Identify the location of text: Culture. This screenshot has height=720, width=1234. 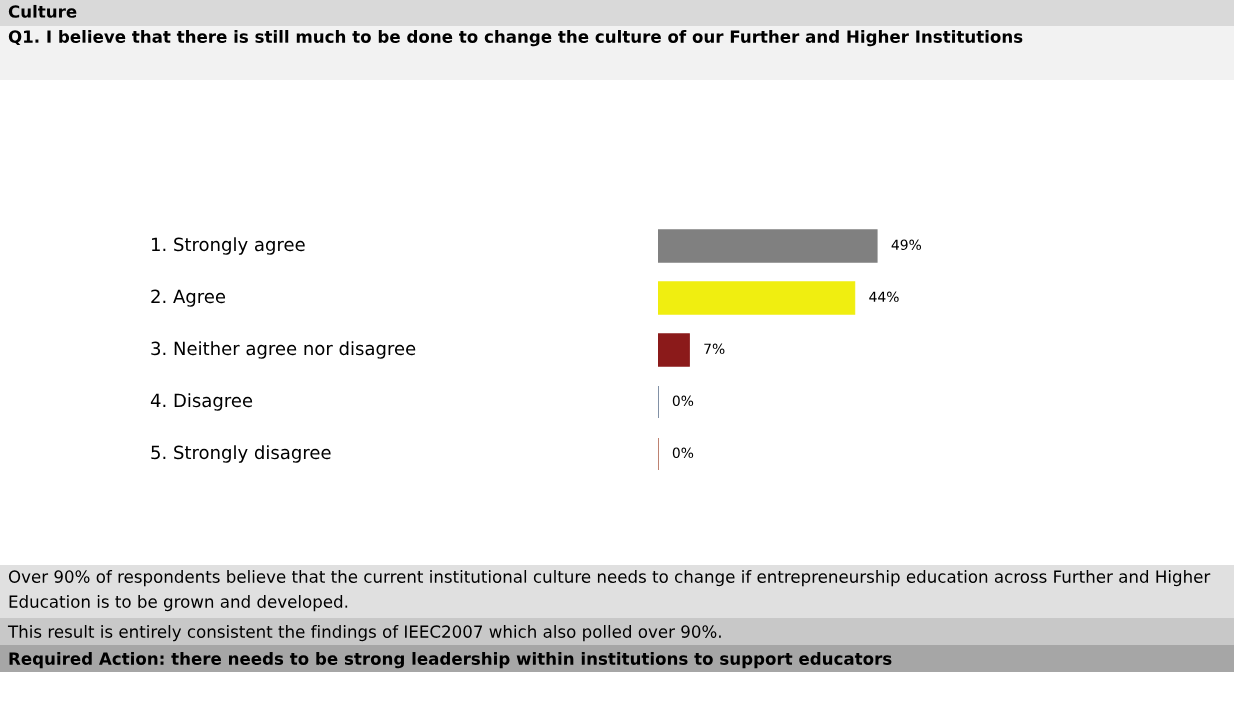
(42, 11).